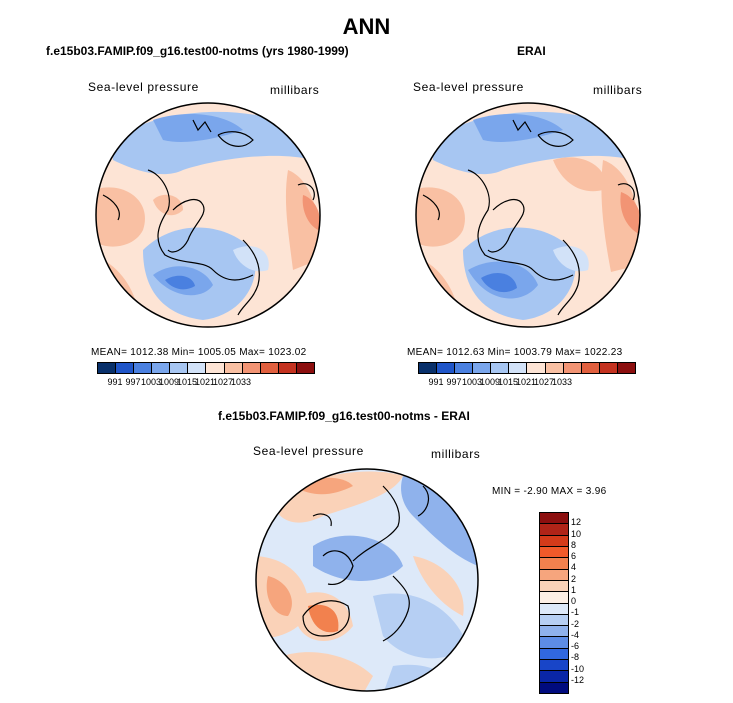 The image size is (733, 703). I want to click on panel3-colorbar-tick: 10, so click(576, 533).